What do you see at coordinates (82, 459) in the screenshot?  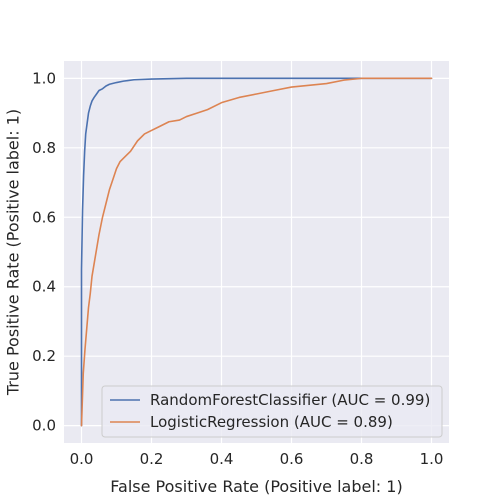 I see `x-tick-label: 0.0` at bounding box center [82, 459].